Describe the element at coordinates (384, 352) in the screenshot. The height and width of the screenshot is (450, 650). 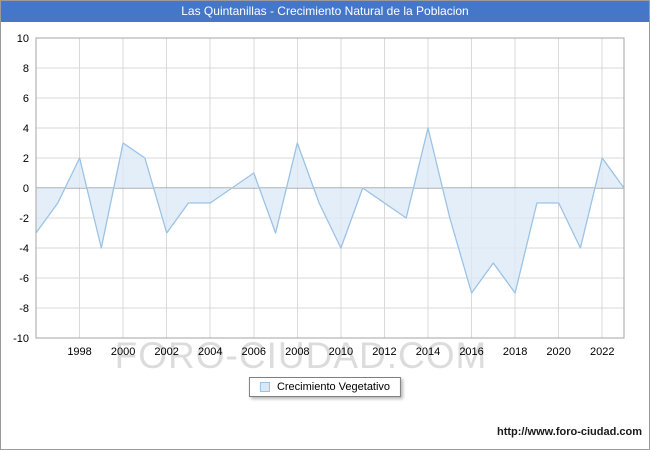
I see `x-tick-label: 2012` at that location.